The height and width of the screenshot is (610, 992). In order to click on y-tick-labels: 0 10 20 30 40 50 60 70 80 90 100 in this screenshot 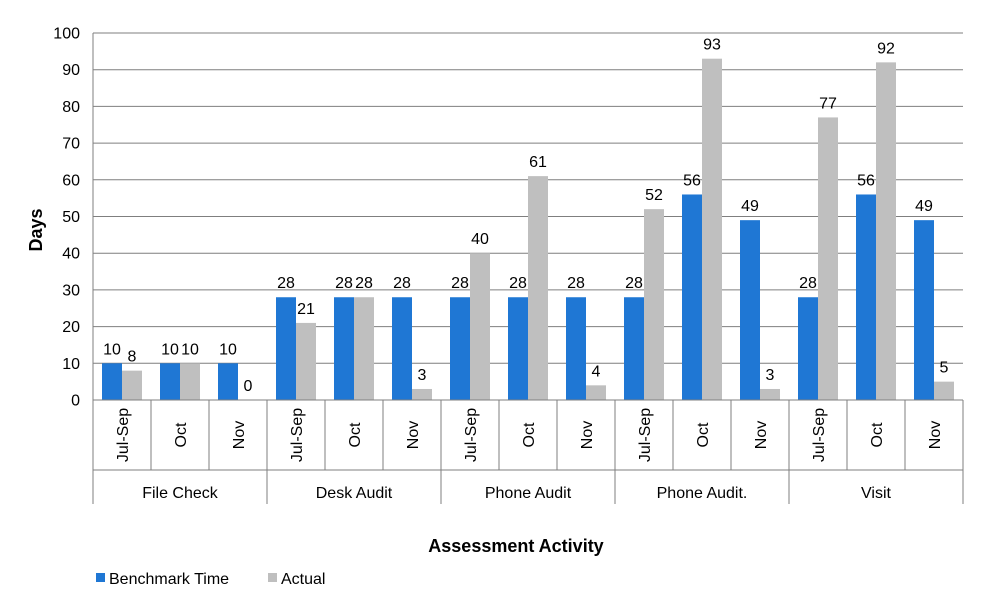, I will do `click(66, 218)`.